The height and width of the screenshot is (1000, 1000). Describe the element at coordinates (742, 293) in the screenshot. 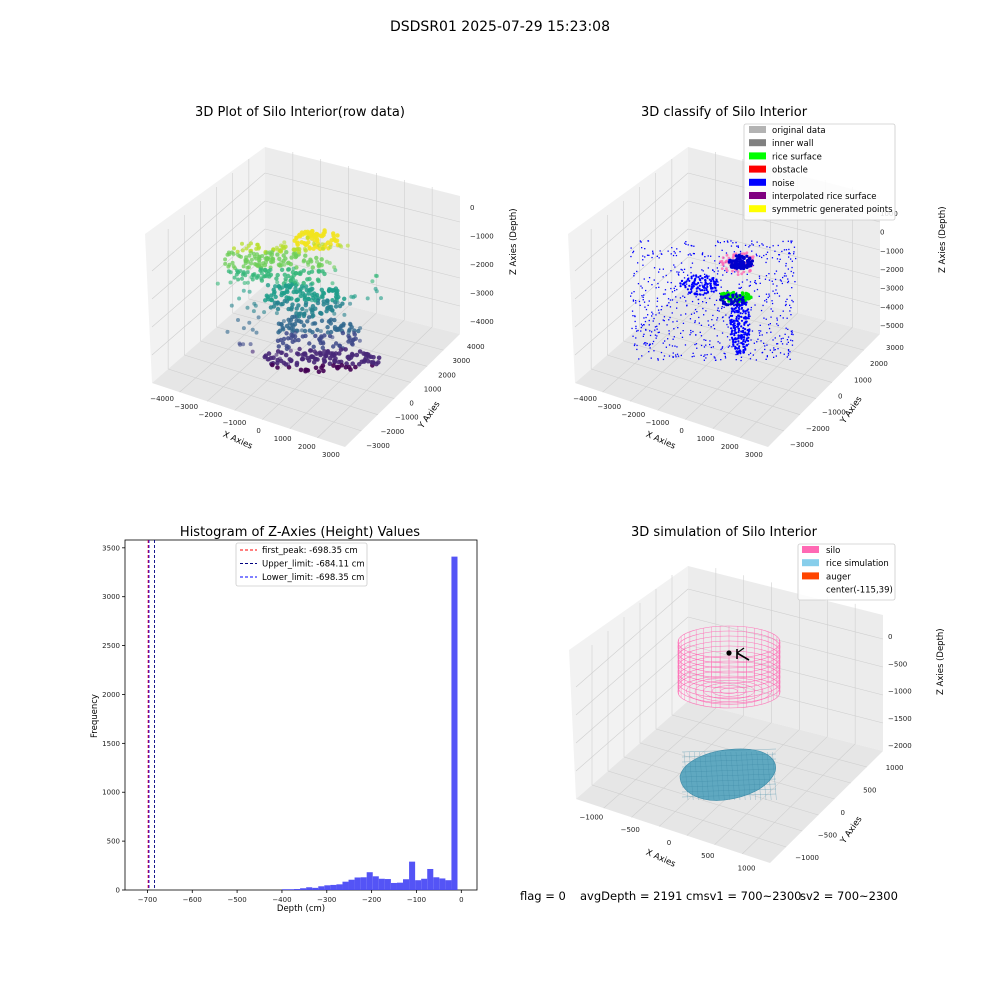

I see `rice-surface-point` at that location.